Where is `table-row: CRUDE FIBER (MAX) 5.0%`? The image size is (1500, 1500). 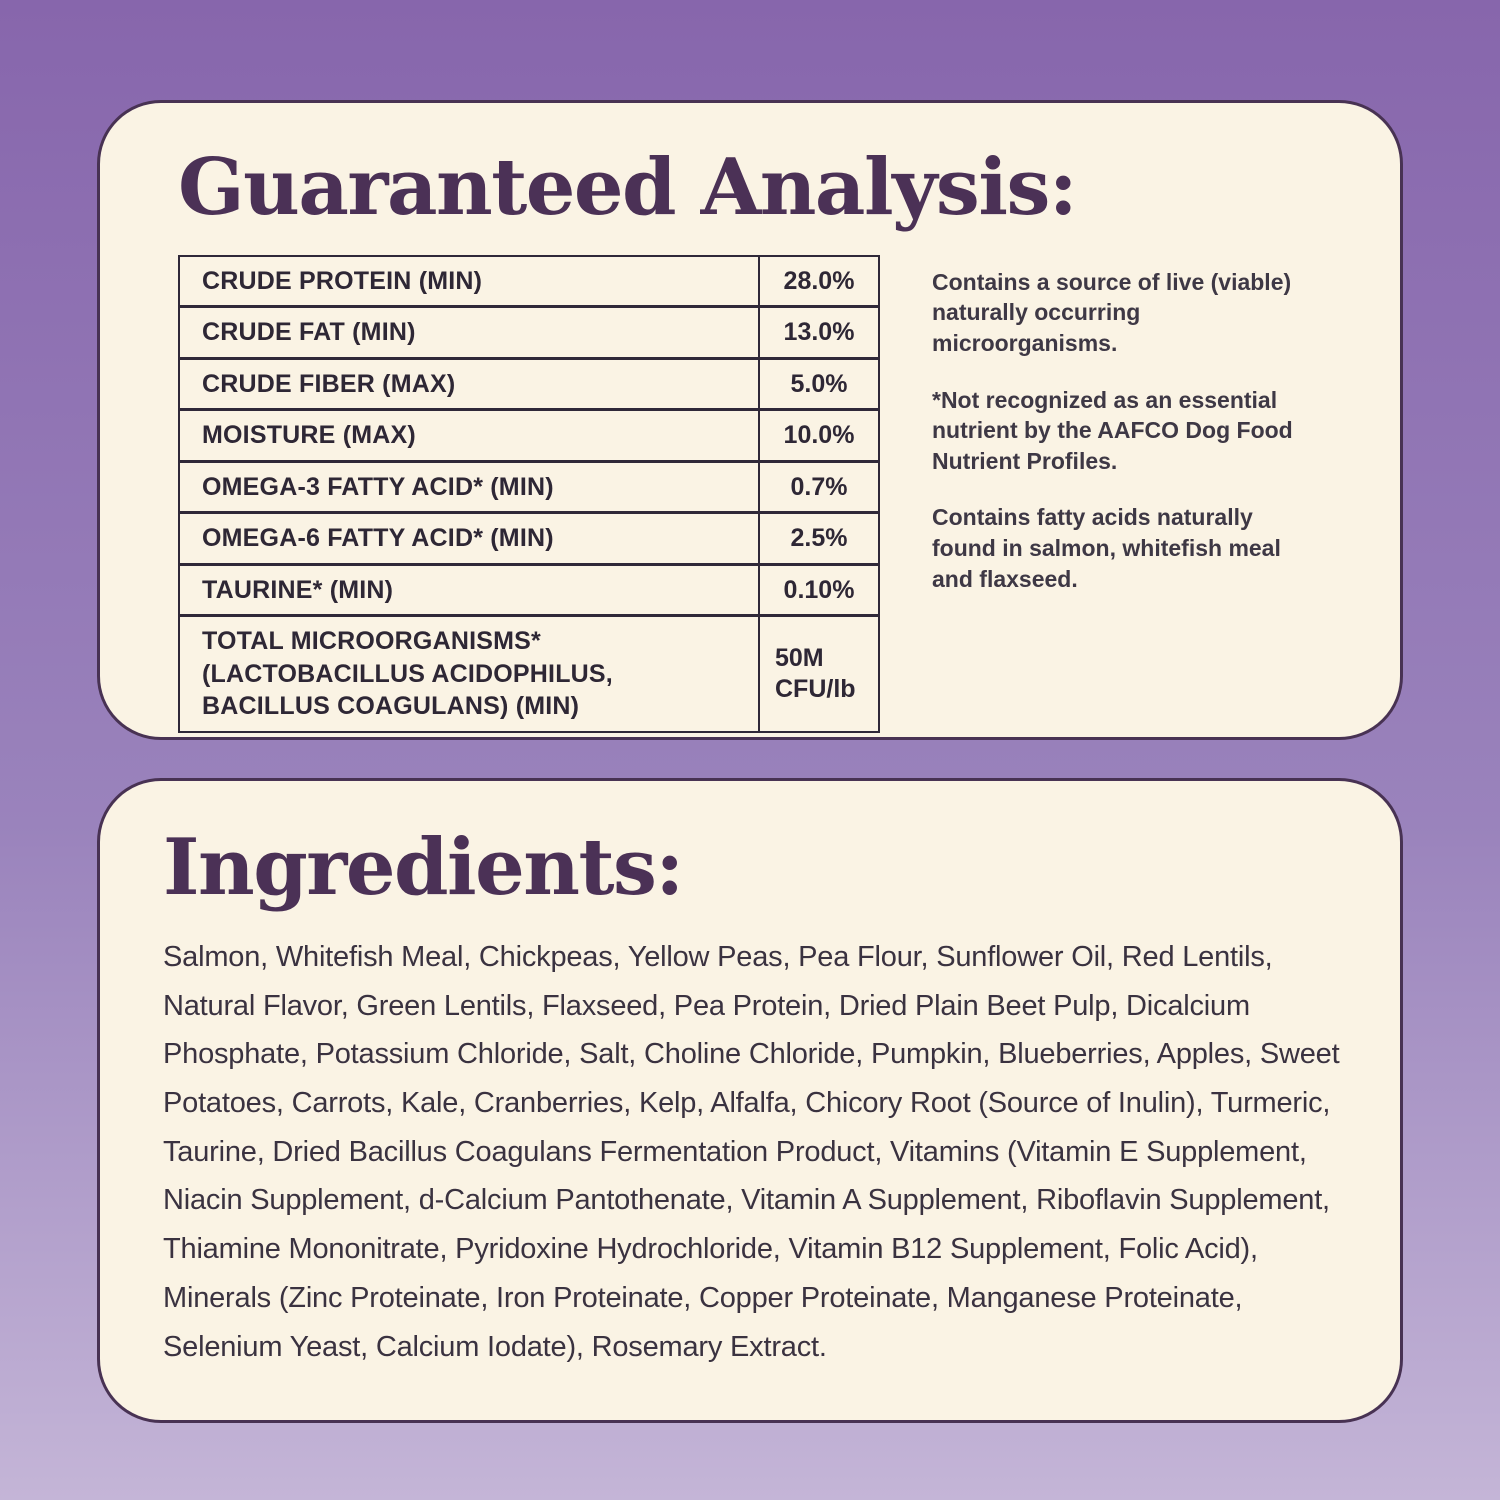
table-row: CRUDE FIBER (MAX) 5.0% is located at coordinates (529, 385).